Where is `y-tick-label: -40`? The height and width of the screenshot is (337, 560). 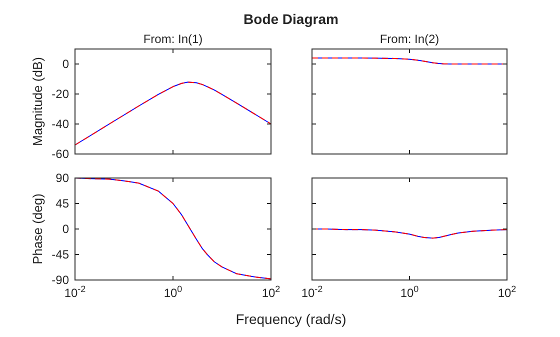
y-tick-label: -40 is located at coordinates (61, 124).